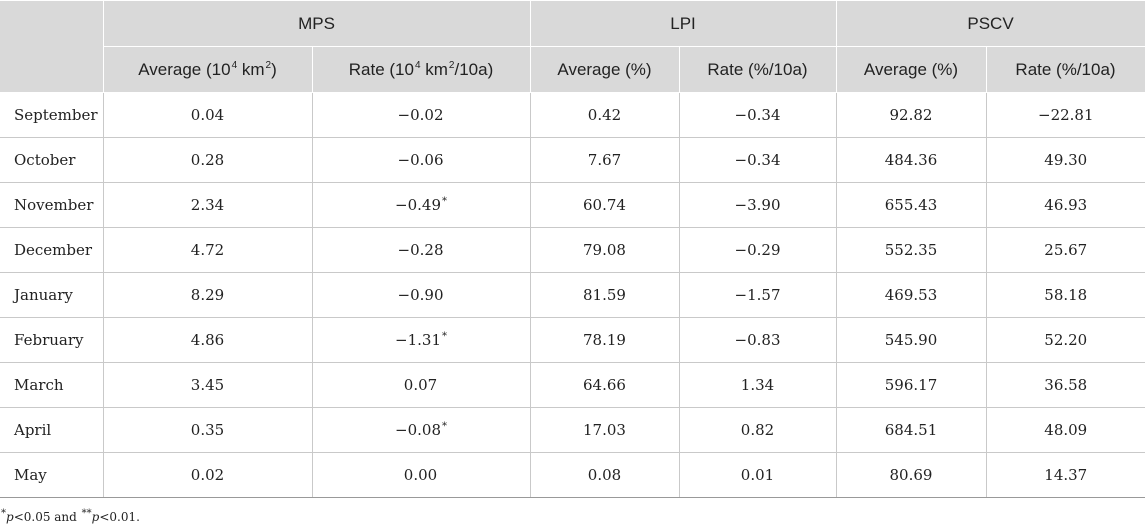 This screenshot has height=530, width=1145. Describe the element at coordinates (1065, 475) in the screenshot. I see `pscv-rate-cell: 14.37` at that location.